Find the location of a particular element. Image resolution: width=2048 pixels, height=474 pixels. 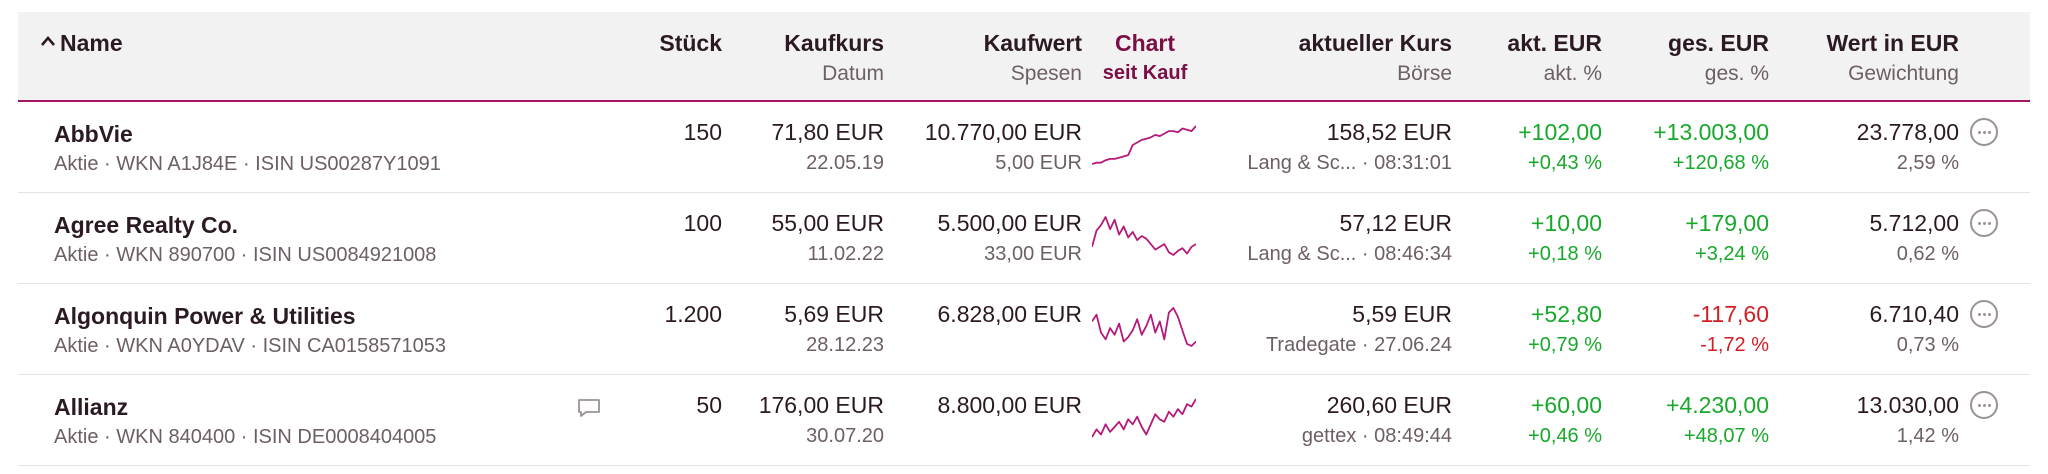

ges-pct-value: +3,24 % is located at coordinates (1732, 254).